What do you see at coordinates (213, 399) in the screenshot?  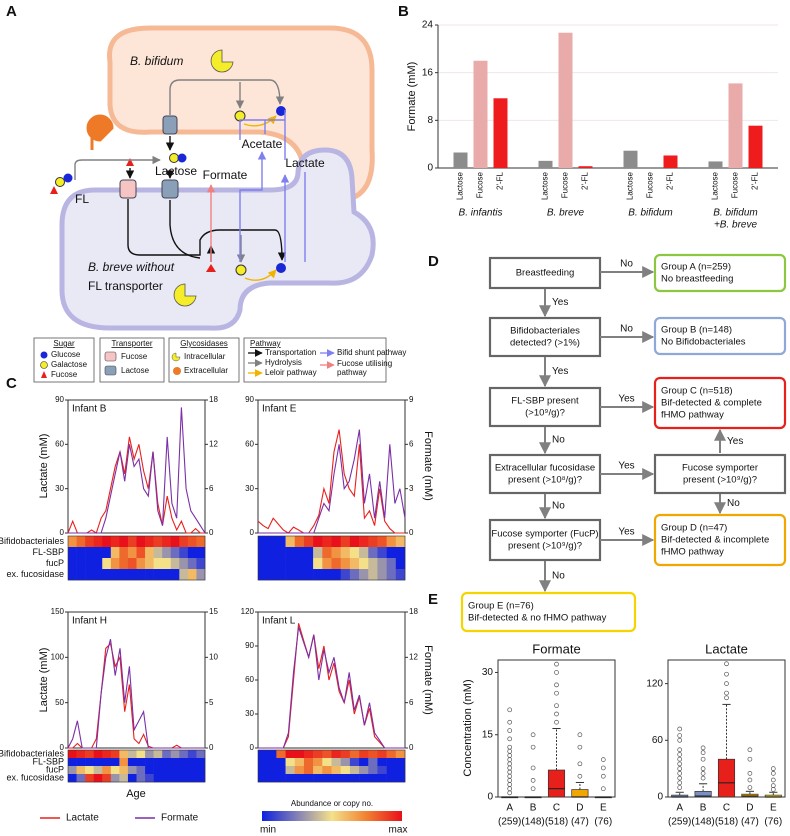 I see `y2-tick-label: 18` at bounding box center [213, 399].